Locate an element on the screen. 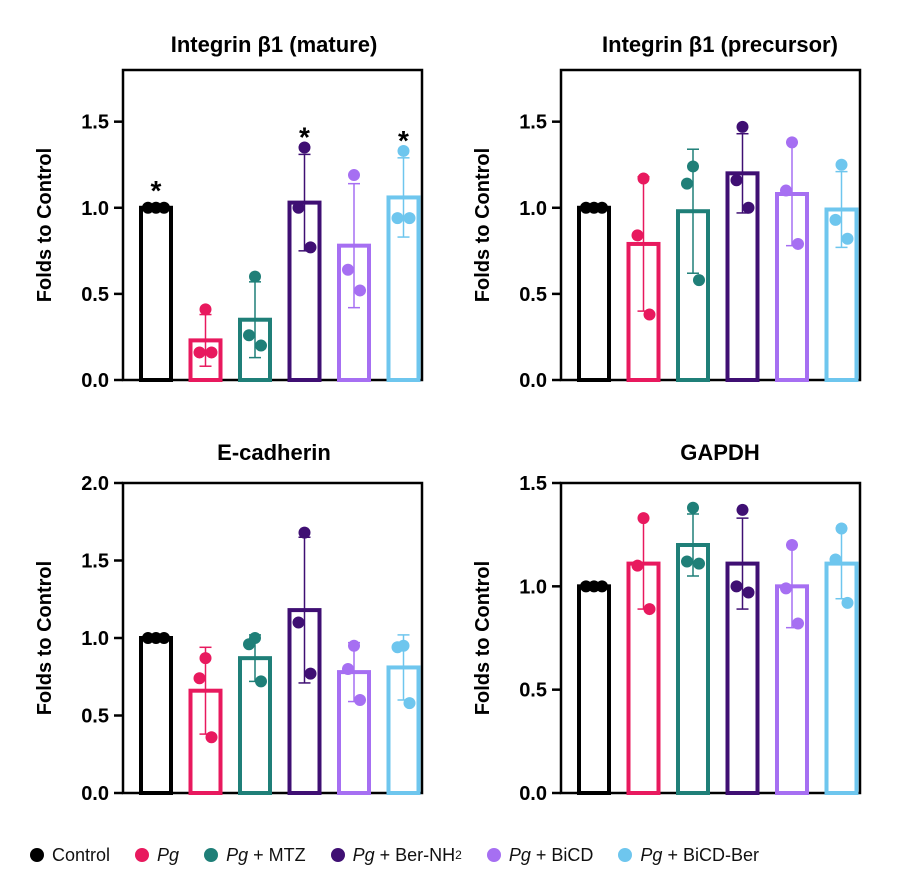 Image resolution: width=911 pixels, height=873 pixels. legend-item-3: Pg + MTZ is located at coordinates (255, 855).